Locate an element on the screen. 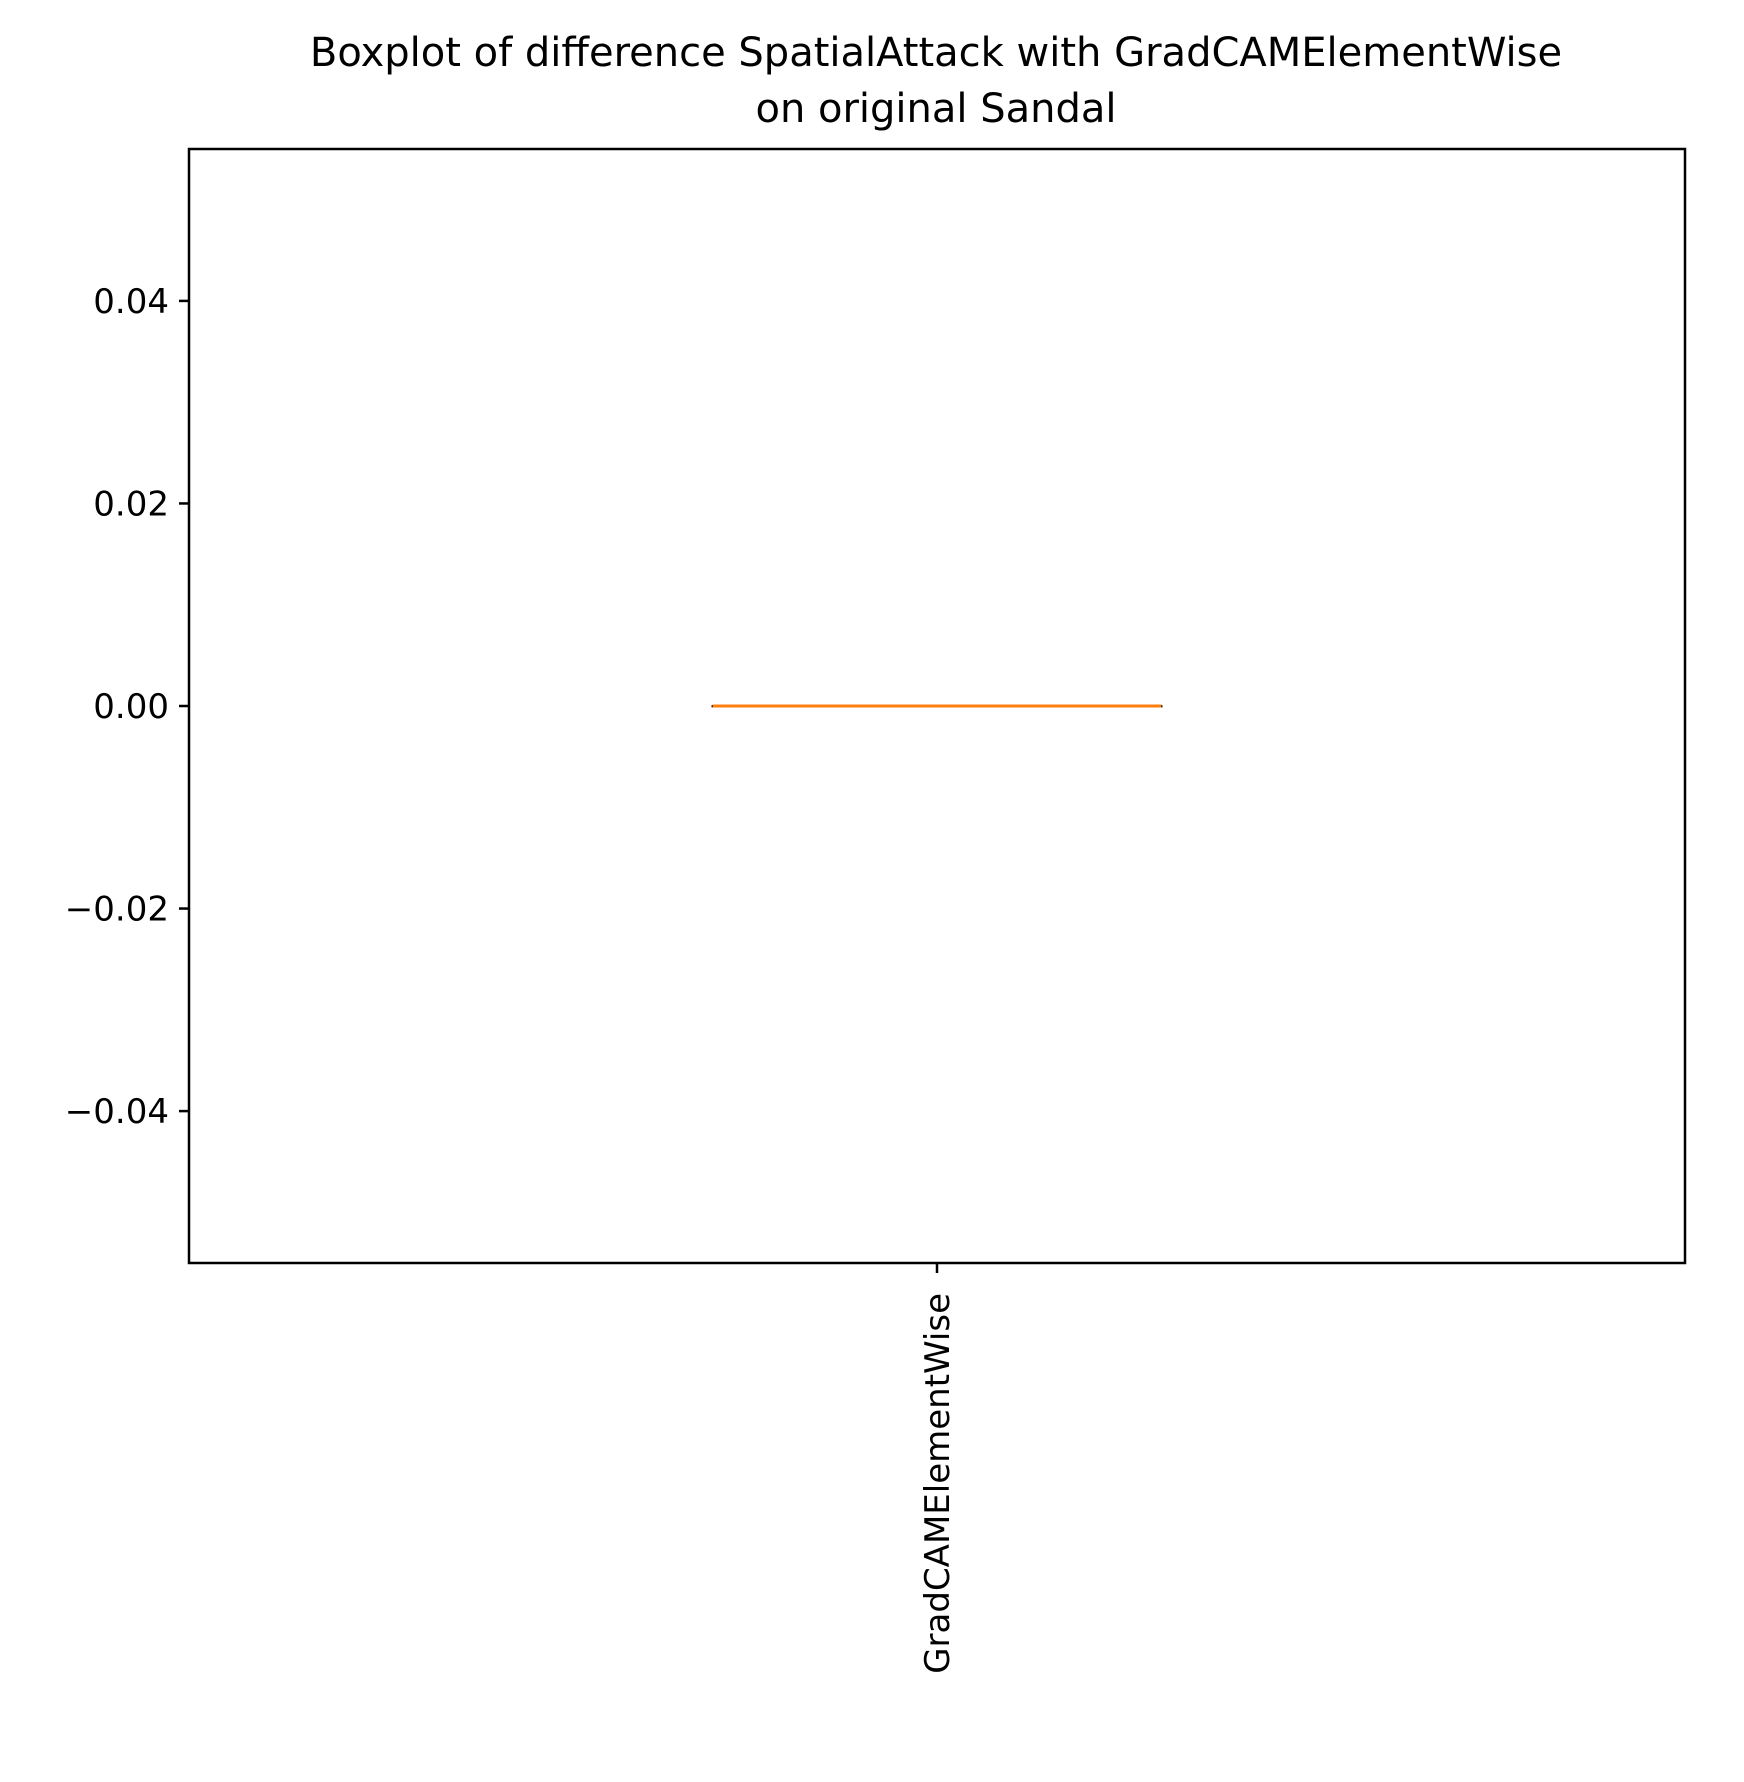  y-tick-label: 0.02 is located at coordinates (131, 504).